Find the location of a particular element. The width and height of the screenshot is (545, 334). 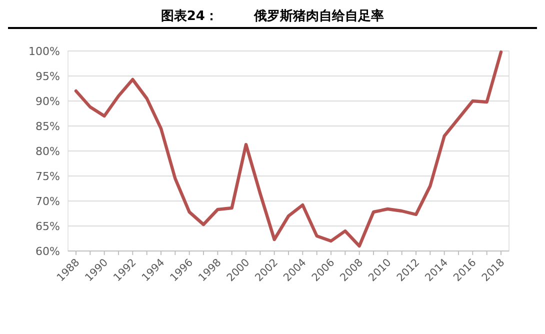

y-tick-label: 75% is located at coordinates (48, 176).